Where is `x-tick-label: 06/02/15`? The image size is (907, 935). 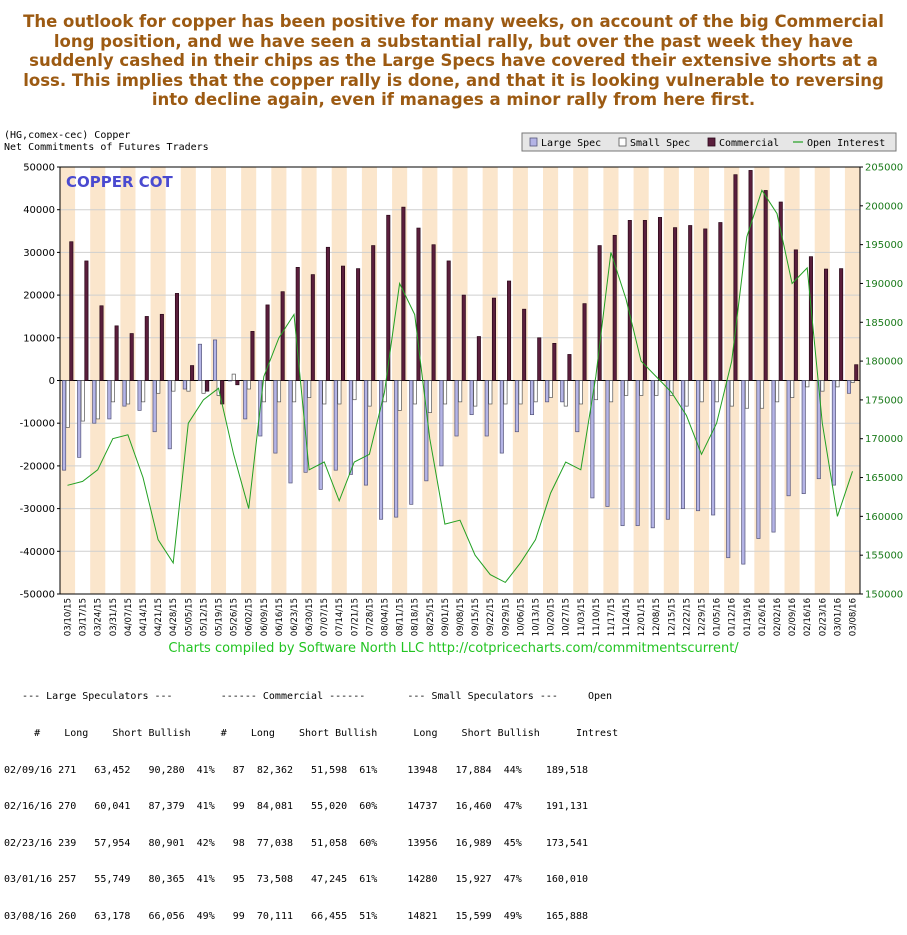 x-tick-label: 06/02/15 is located at coordinates (250, 617).